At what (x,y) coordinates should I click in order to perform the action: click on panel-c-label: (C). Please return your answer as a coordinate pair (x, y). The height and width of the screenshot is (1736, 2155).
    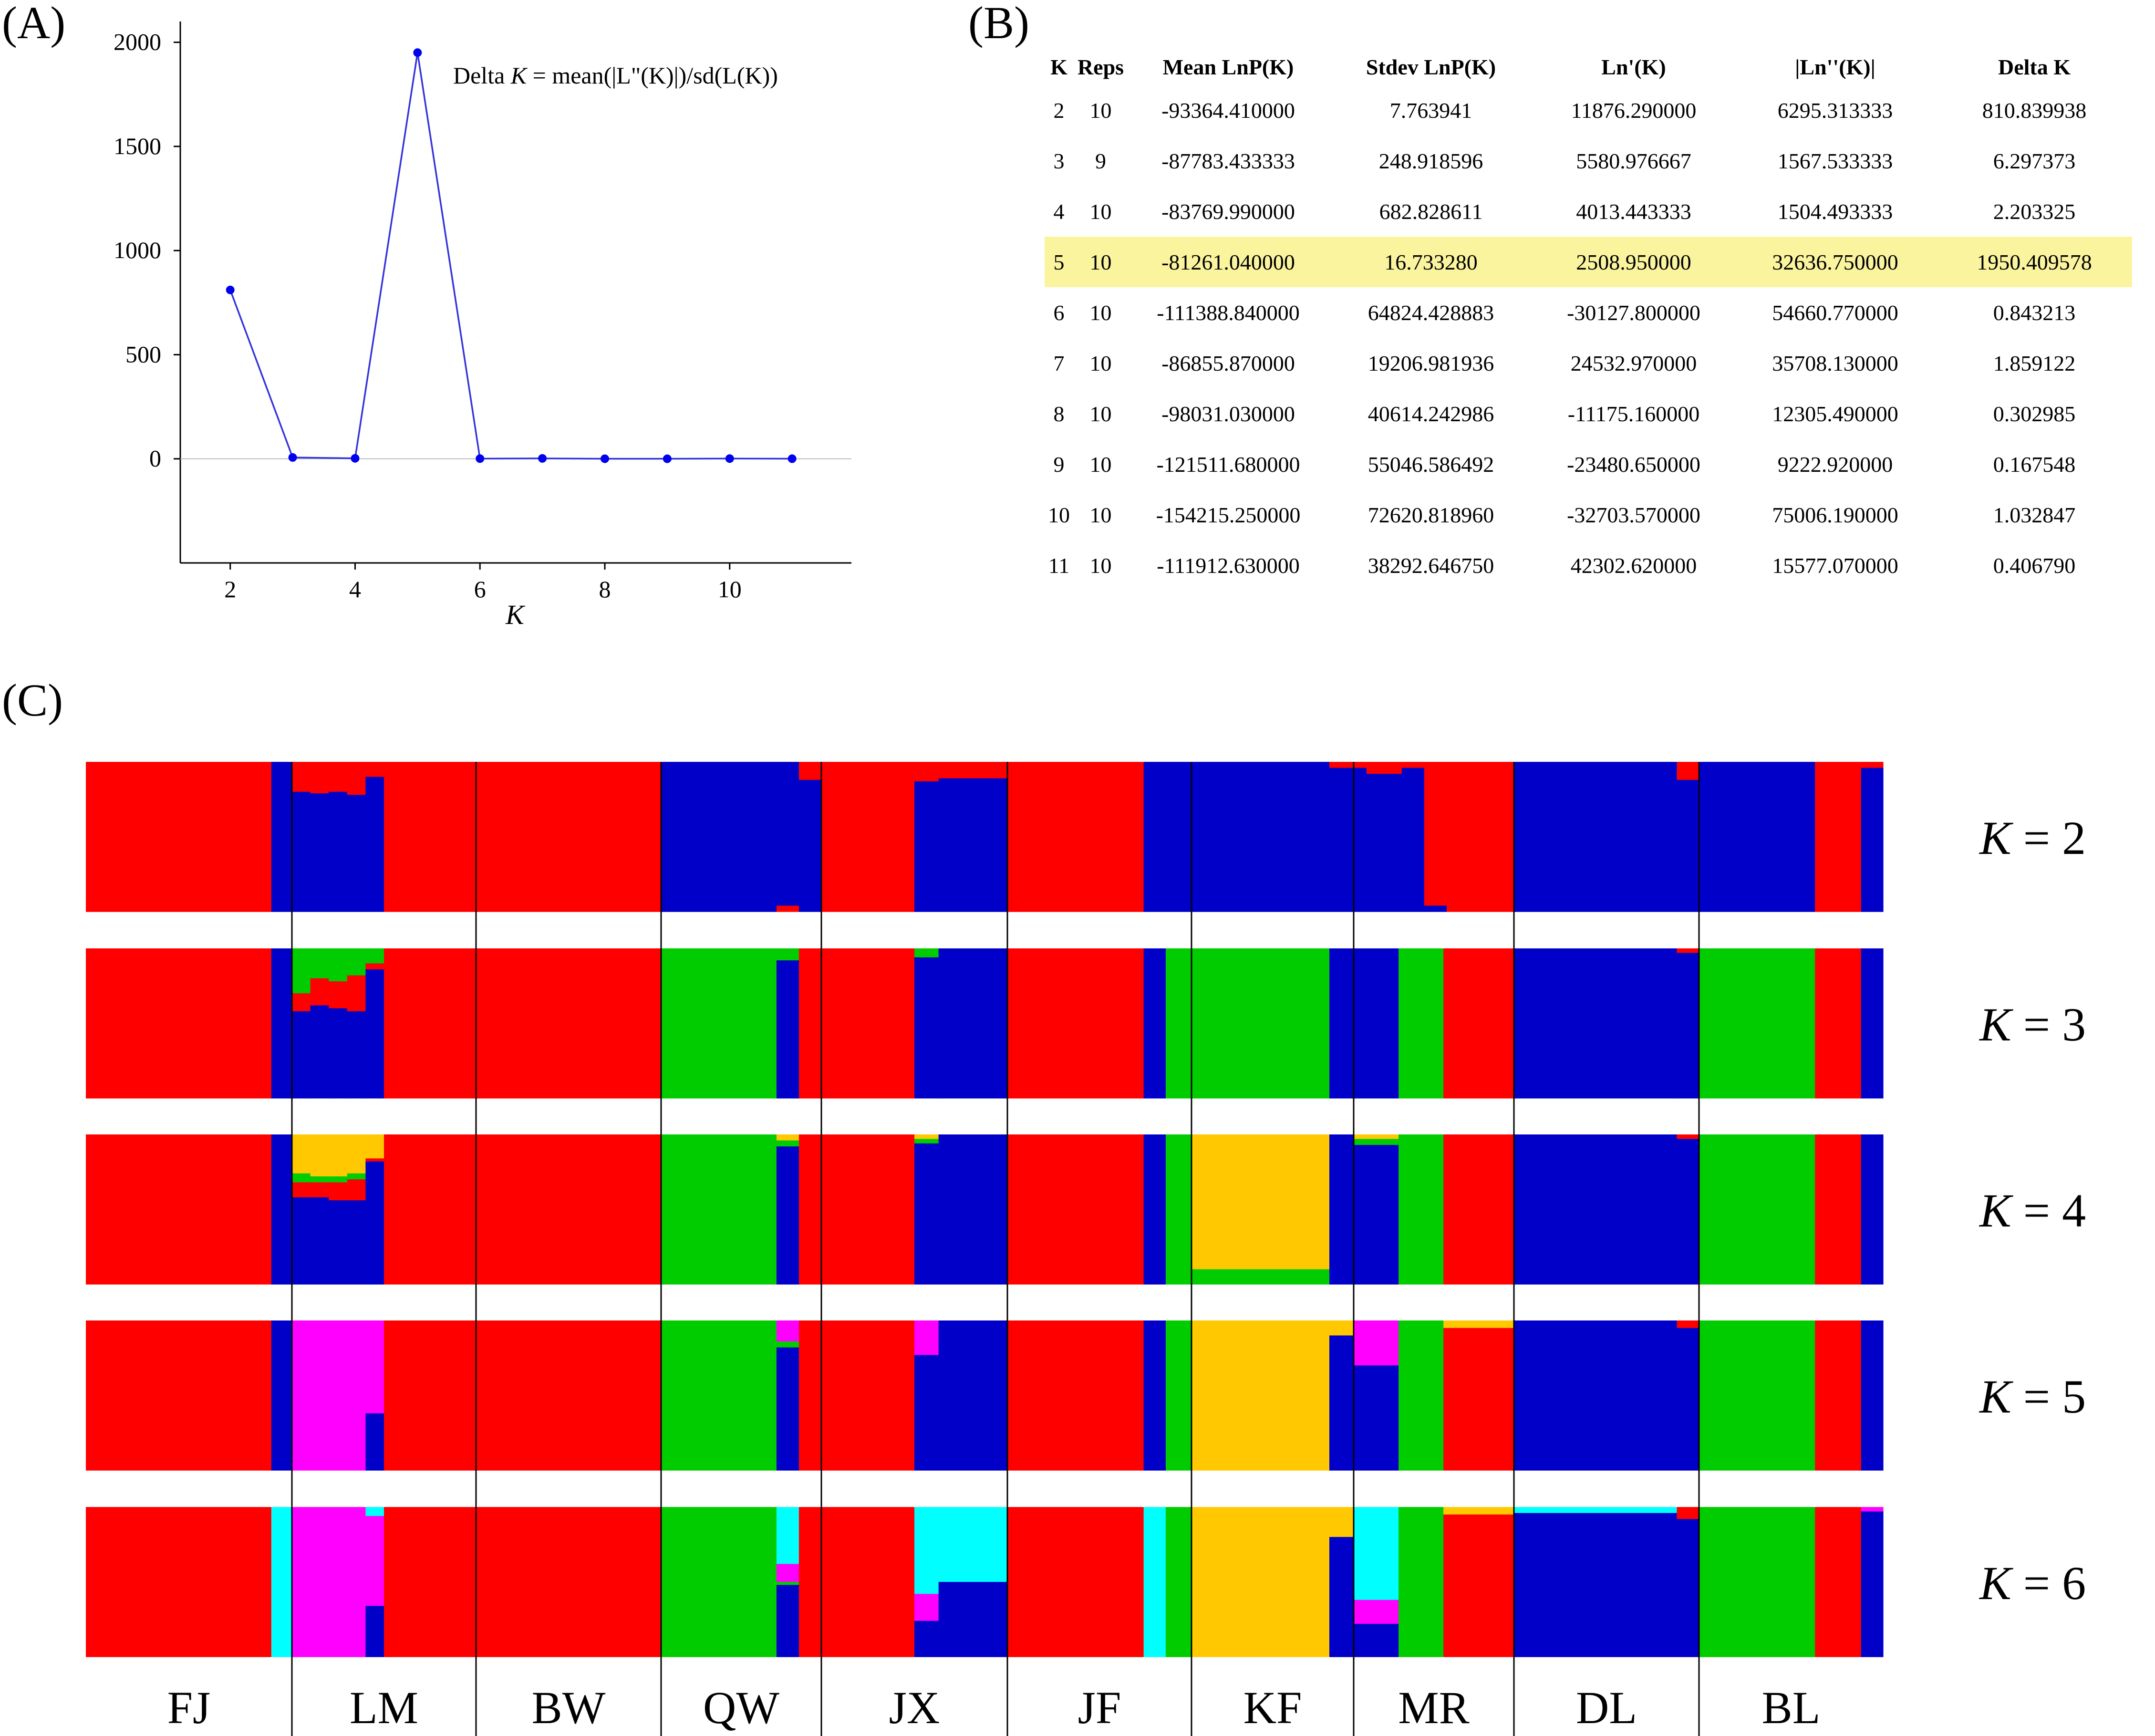
    Looking at the image, I should click on (32, 700).